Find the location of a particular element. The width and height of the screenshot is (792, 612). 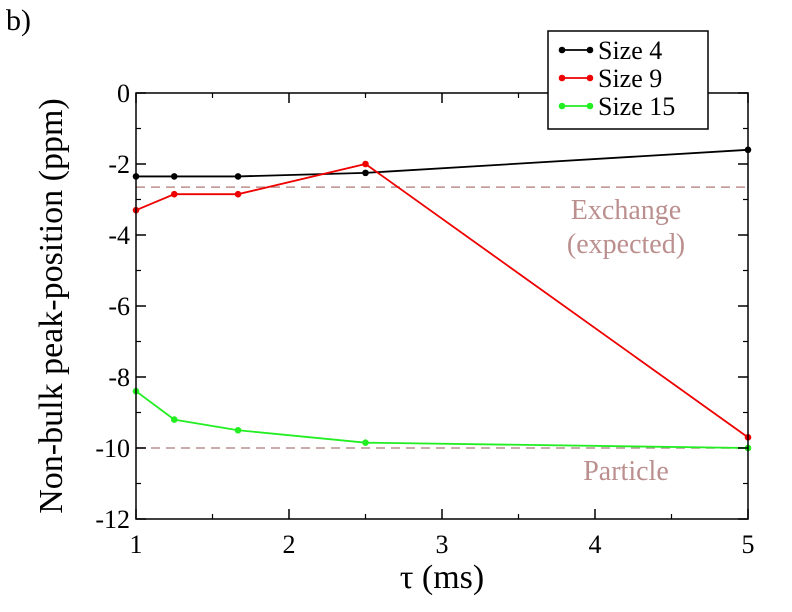

exchange-label-line: Exchange is located at coordinates (626, 210).